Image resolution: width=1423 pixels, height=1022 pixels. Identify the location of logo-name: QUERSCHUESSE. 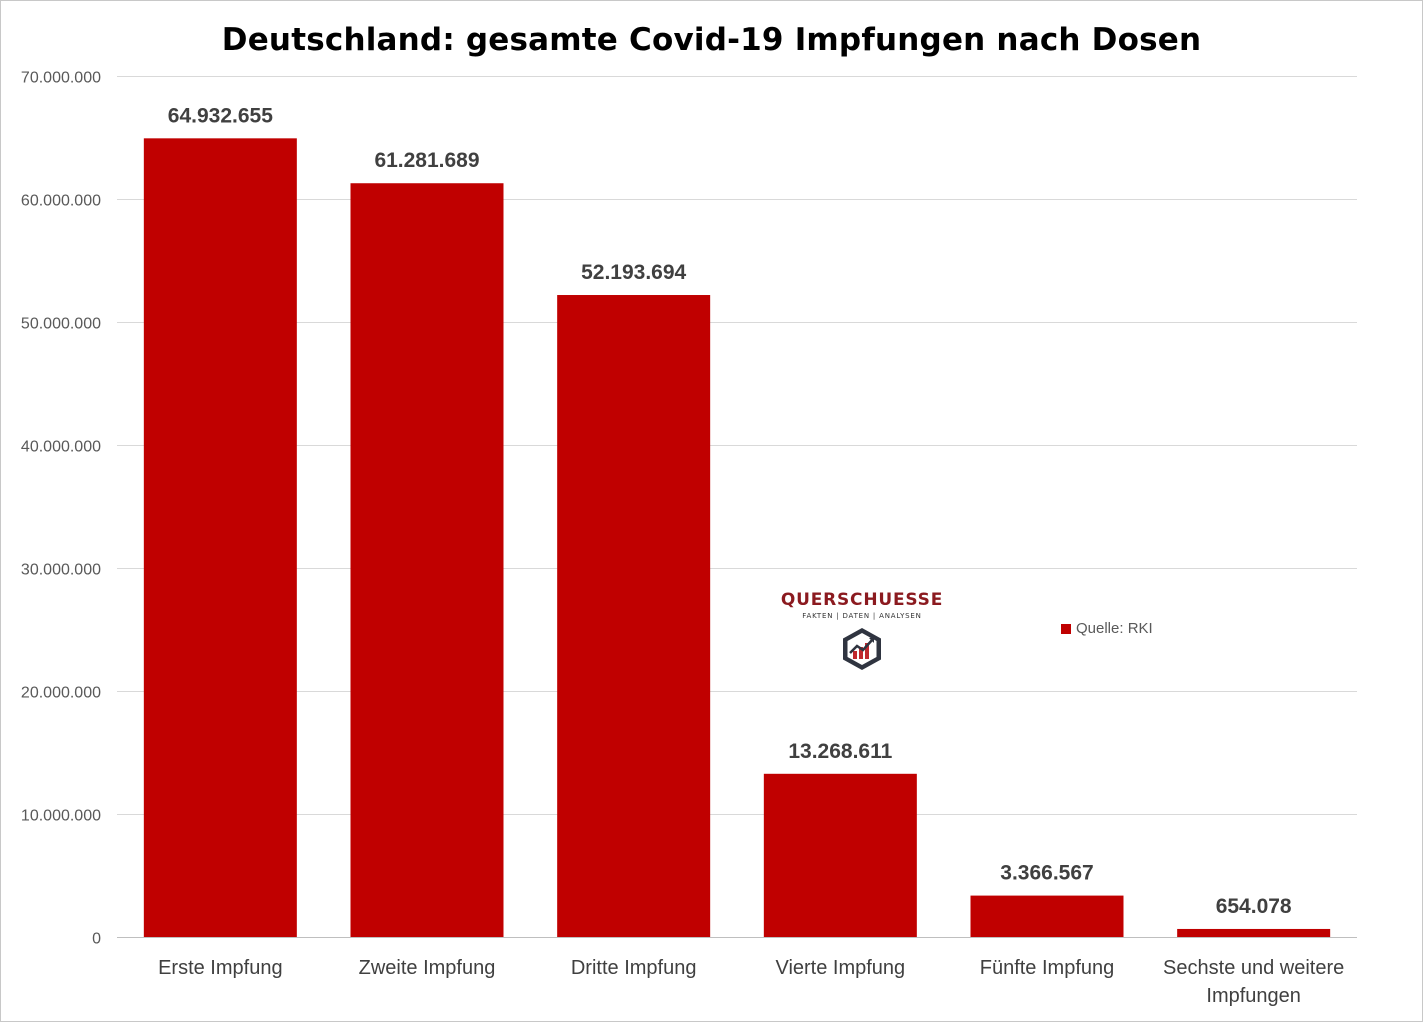
(862, 600).